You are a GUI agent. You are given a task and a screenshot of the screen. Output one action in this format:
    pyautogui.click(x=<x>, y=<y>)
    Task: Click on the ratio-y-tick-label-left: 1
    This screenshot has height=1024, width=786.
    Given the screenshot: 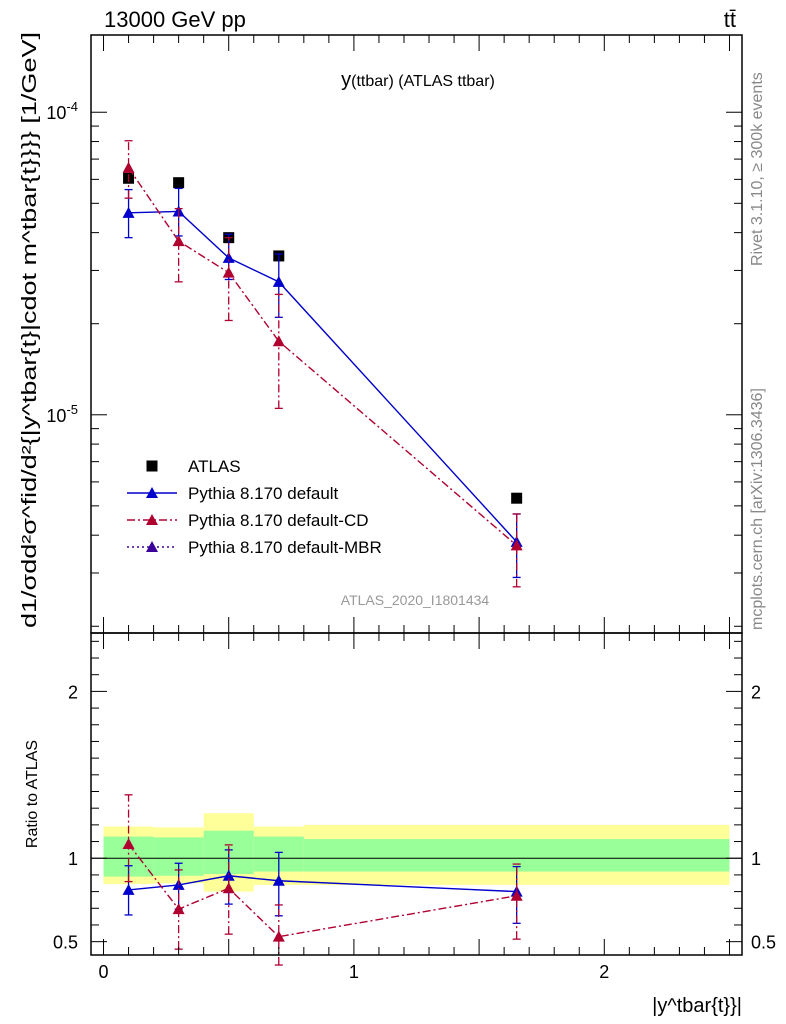 What is the action you would take?
    pyautogui.click(x=73, y=859)
    